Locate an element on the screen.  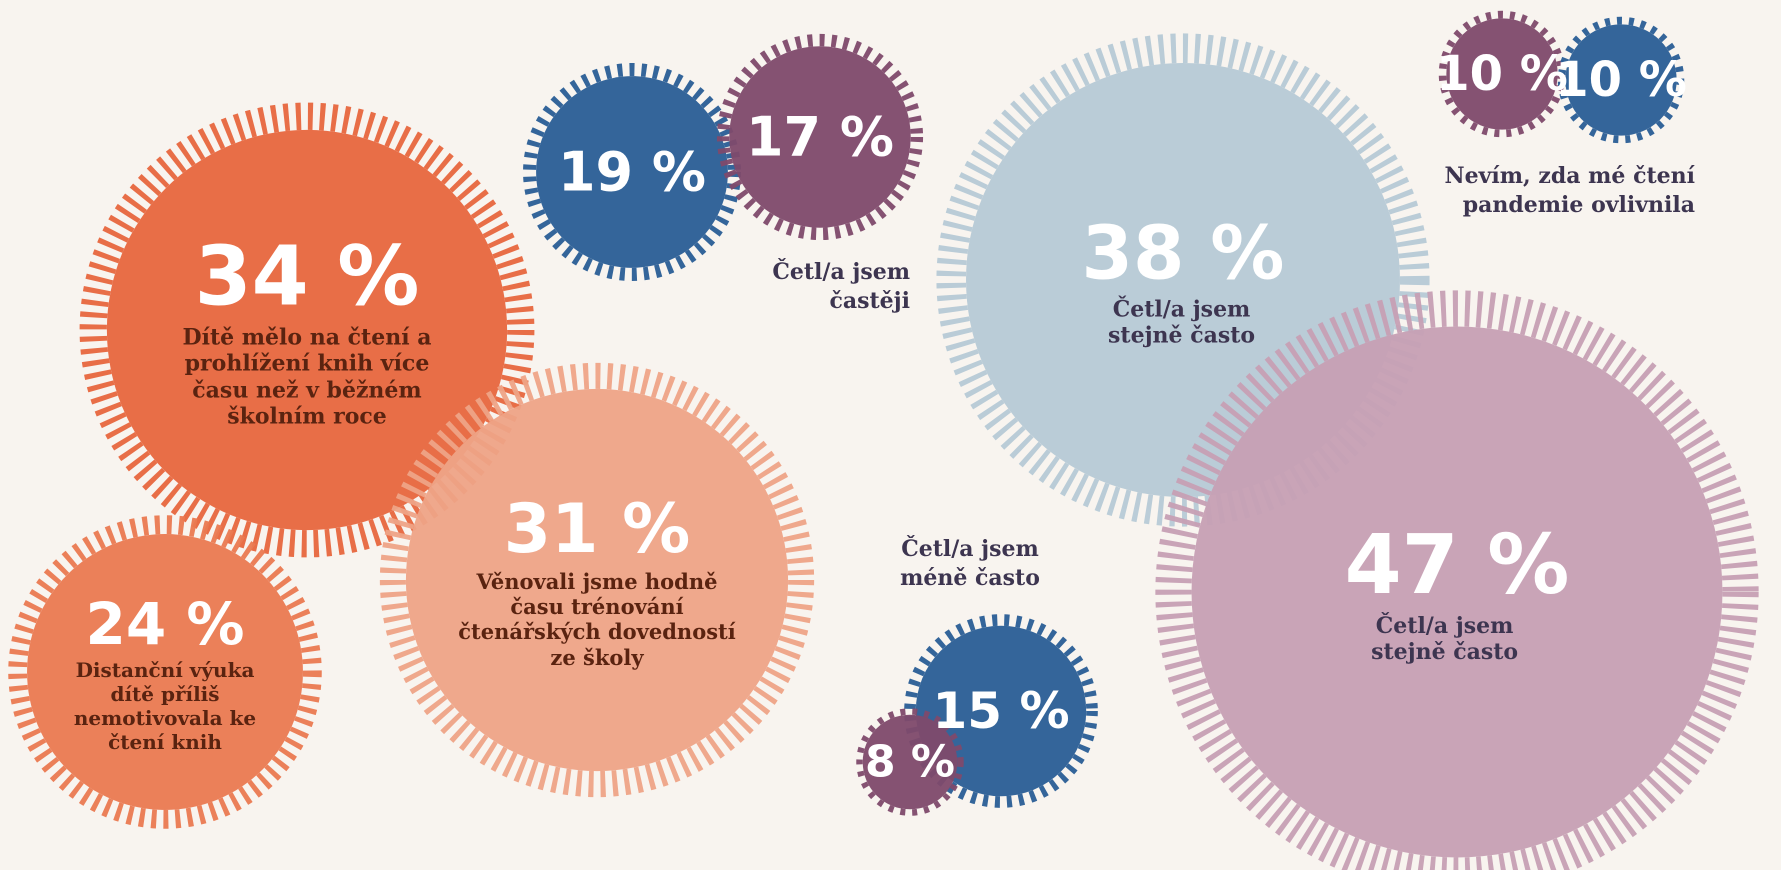
percent: 17 % is located at coordinates (820, 137).